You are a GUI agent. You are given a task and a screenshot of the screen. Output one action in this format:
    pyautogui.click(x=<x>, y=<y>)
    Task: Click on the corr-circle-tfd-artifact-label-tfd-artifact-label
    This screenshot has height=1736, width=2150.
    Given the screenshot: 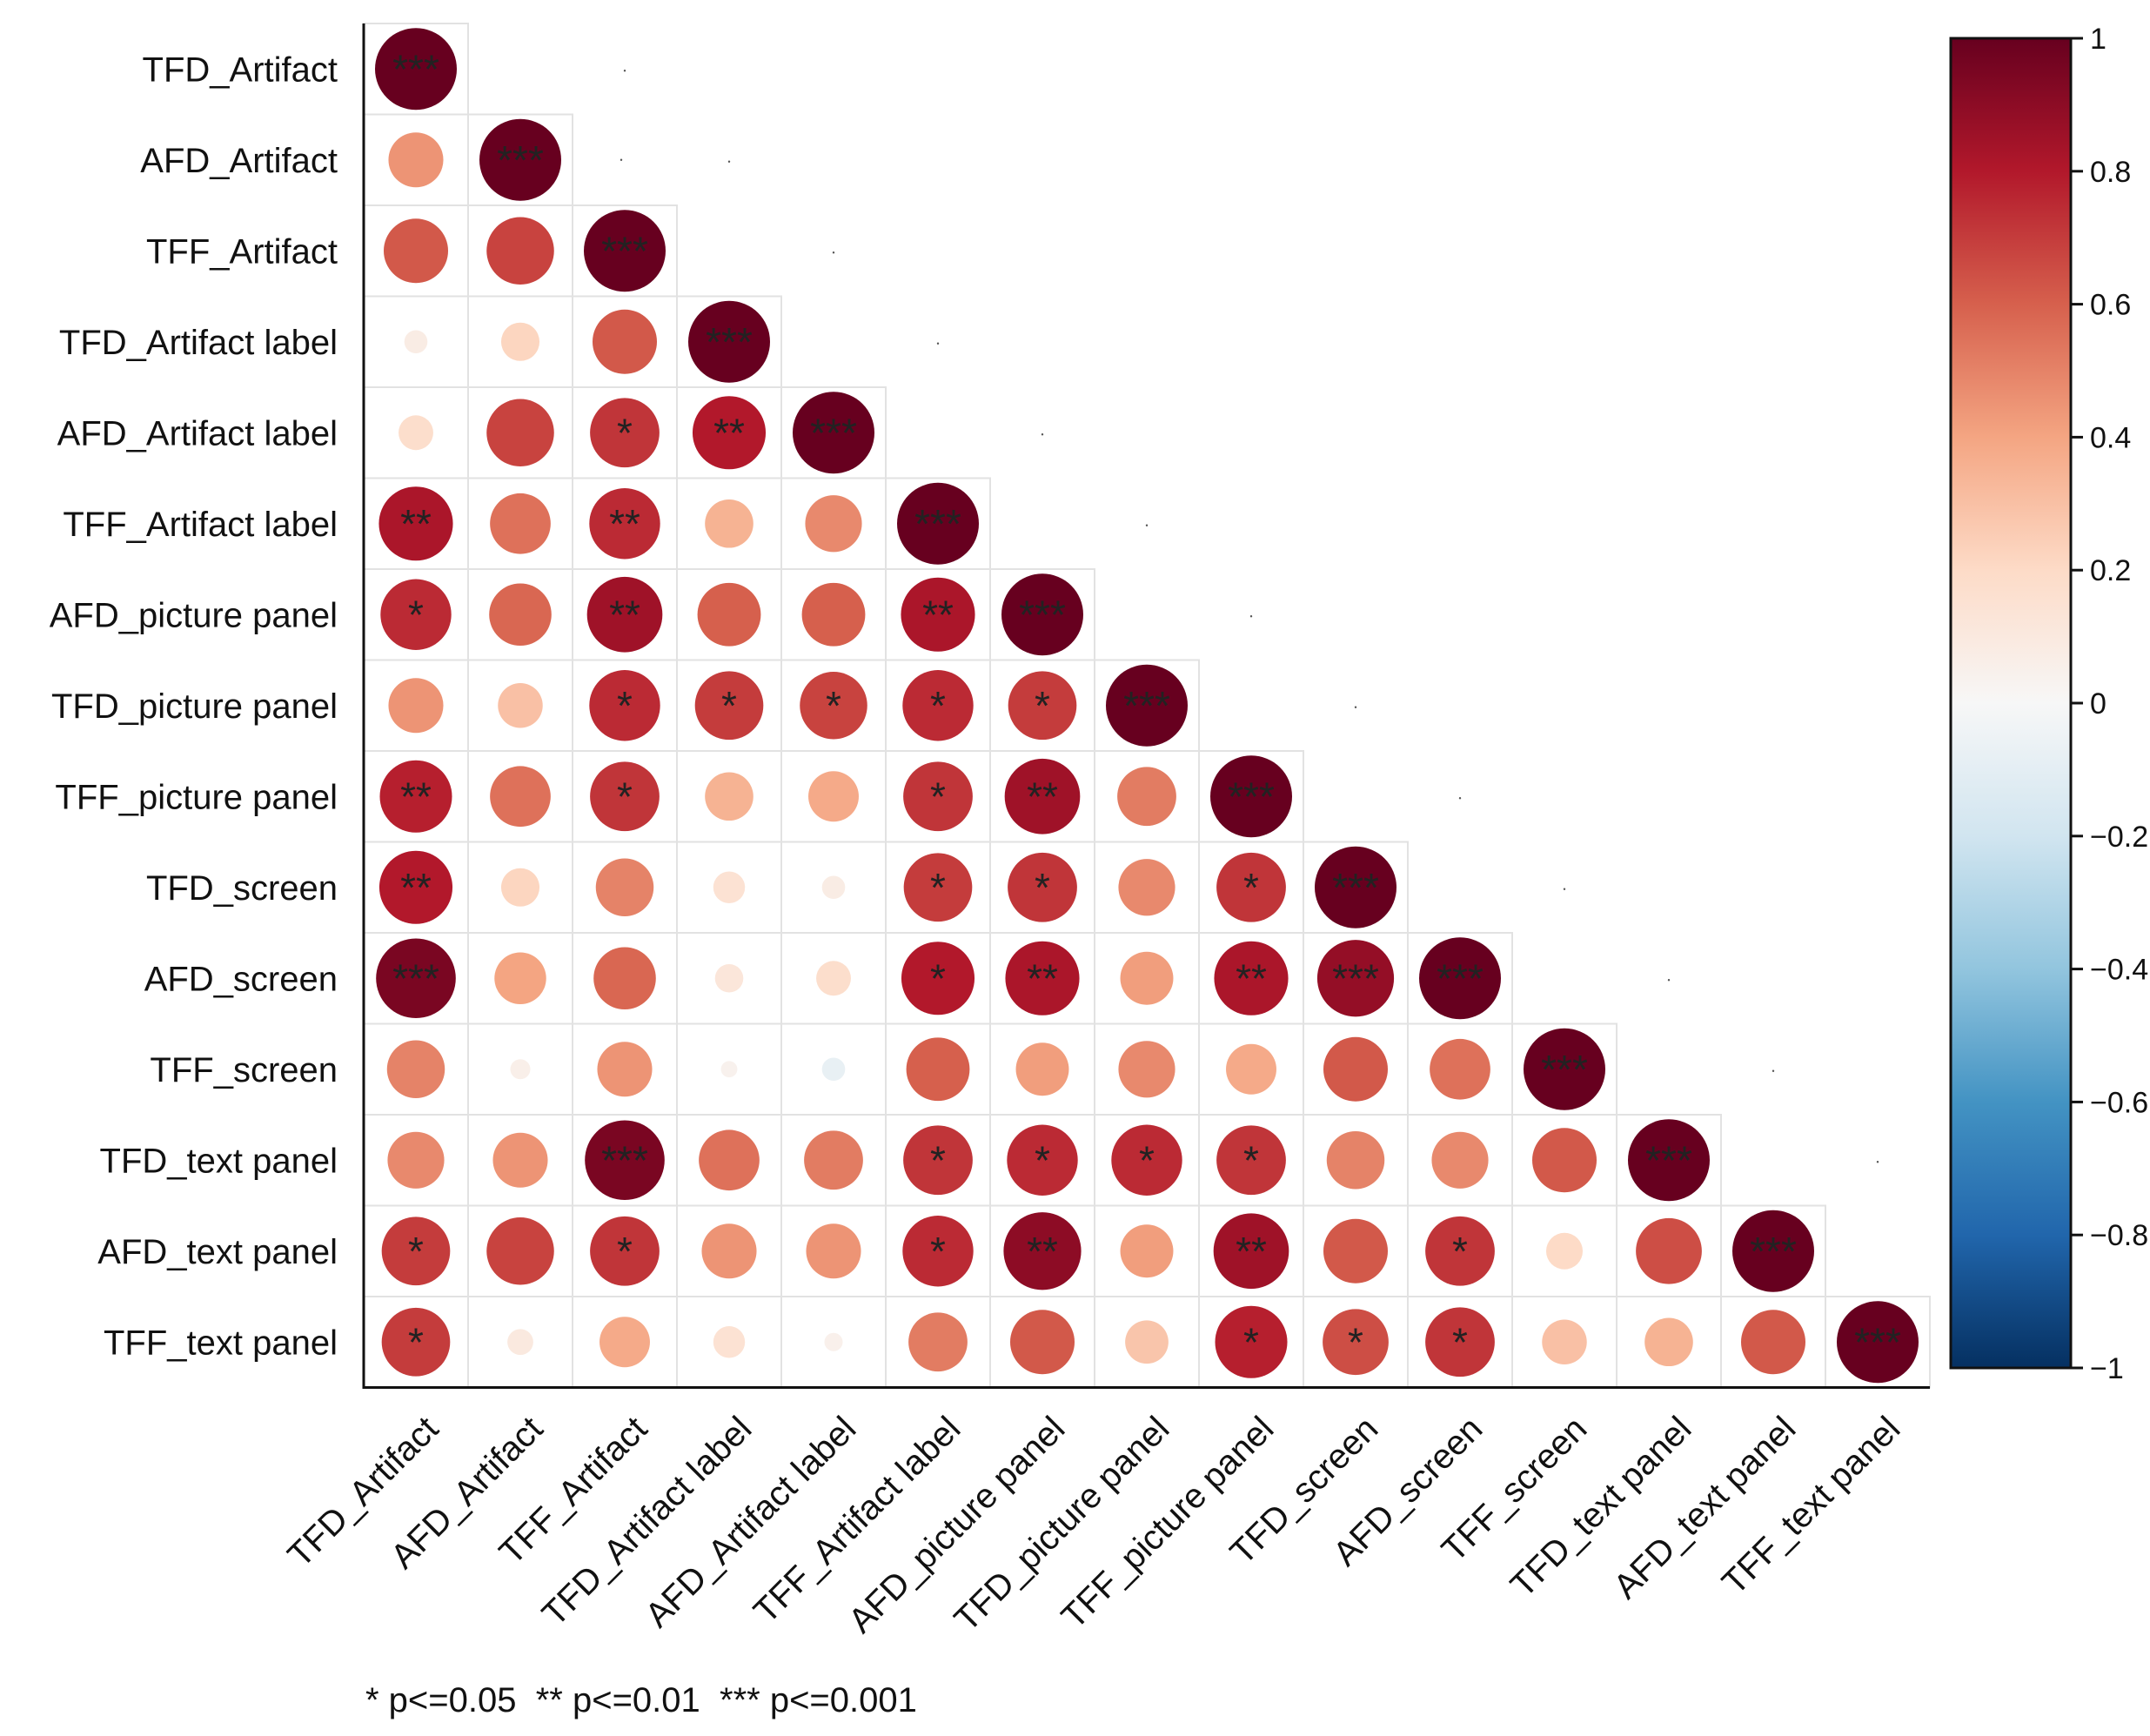 What is the action you would take?
    pyautogui.click(x=729, y=341)
    